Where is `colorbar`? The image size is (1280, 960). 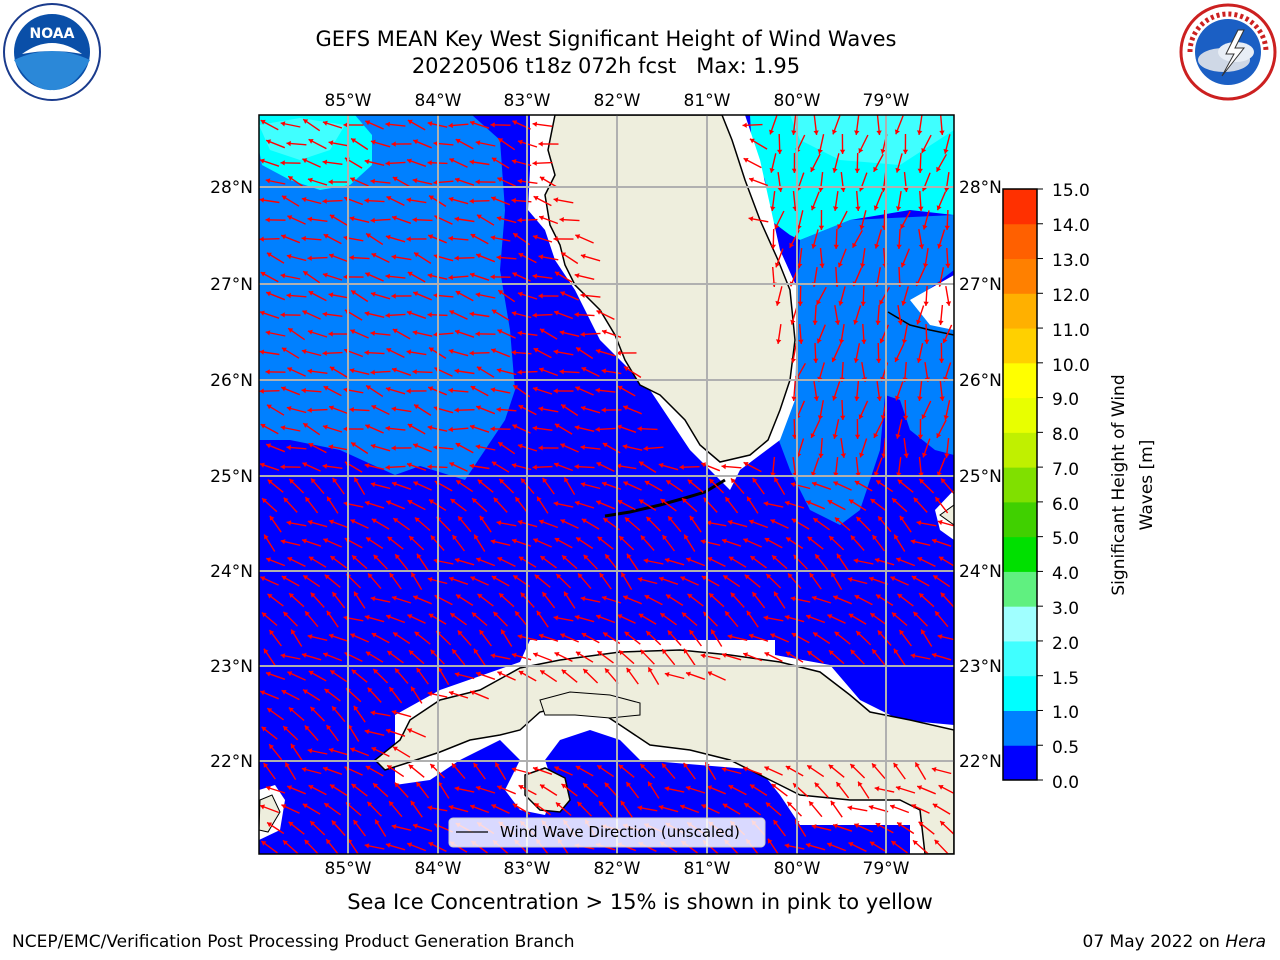 colorbar is located at coordinates (1022, 484).